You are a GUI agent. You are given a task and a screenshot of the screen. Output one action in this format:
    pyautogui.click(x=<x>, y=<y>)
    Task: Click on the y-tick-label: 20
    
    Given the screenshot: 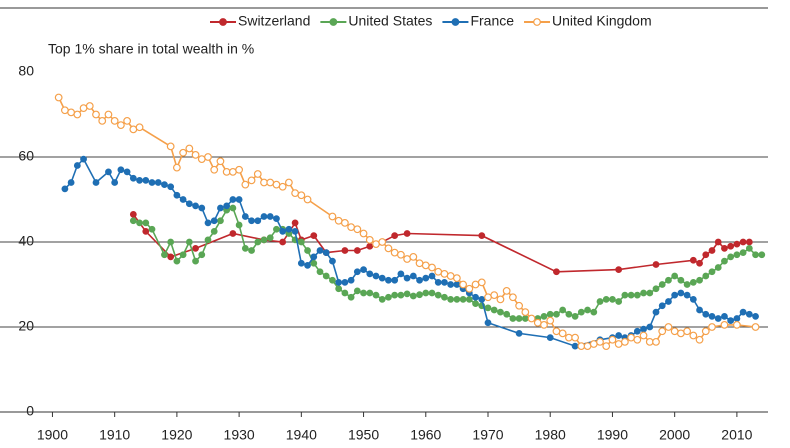 What is the action you would take?
    pyautogui.click(x=26, y=326)
    